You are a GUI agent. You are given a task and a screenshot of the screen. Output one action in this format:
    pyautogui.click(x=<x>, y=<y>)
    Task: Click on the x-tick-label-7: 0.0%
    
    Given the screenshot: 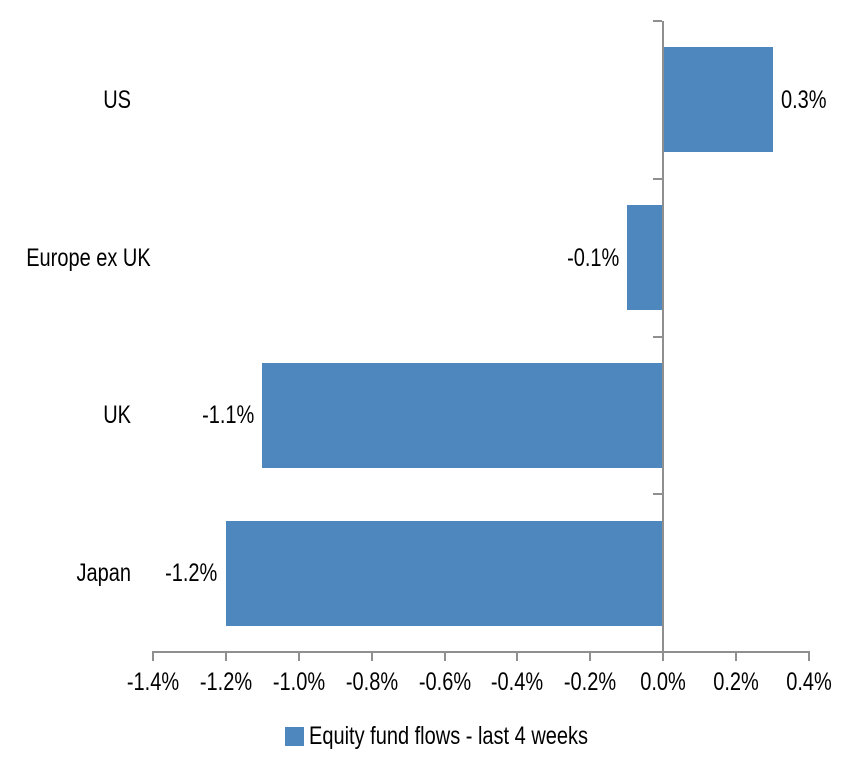 What is the action you would take?
    pyautogui.click(x=663, y=682)
    